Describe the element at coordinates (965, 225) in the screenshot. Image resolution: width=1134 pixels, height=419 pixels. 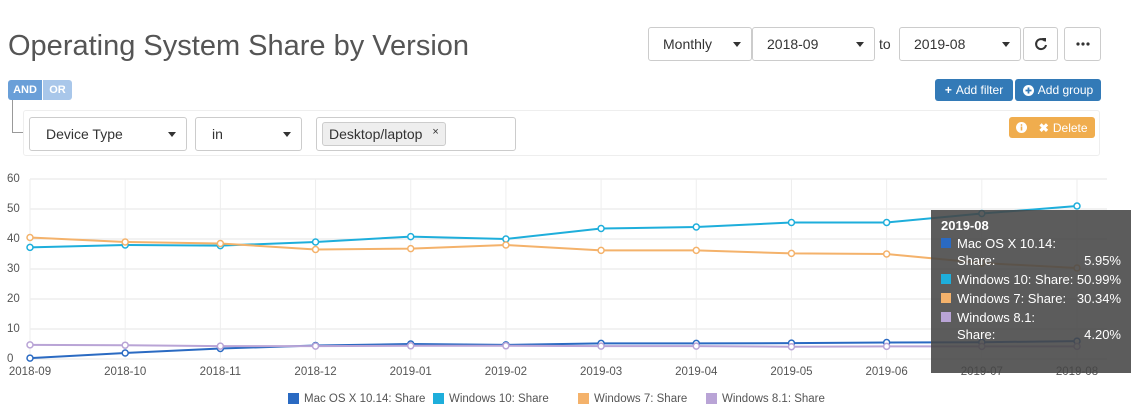
I see `tooltip-title: 2019-08` at that location.